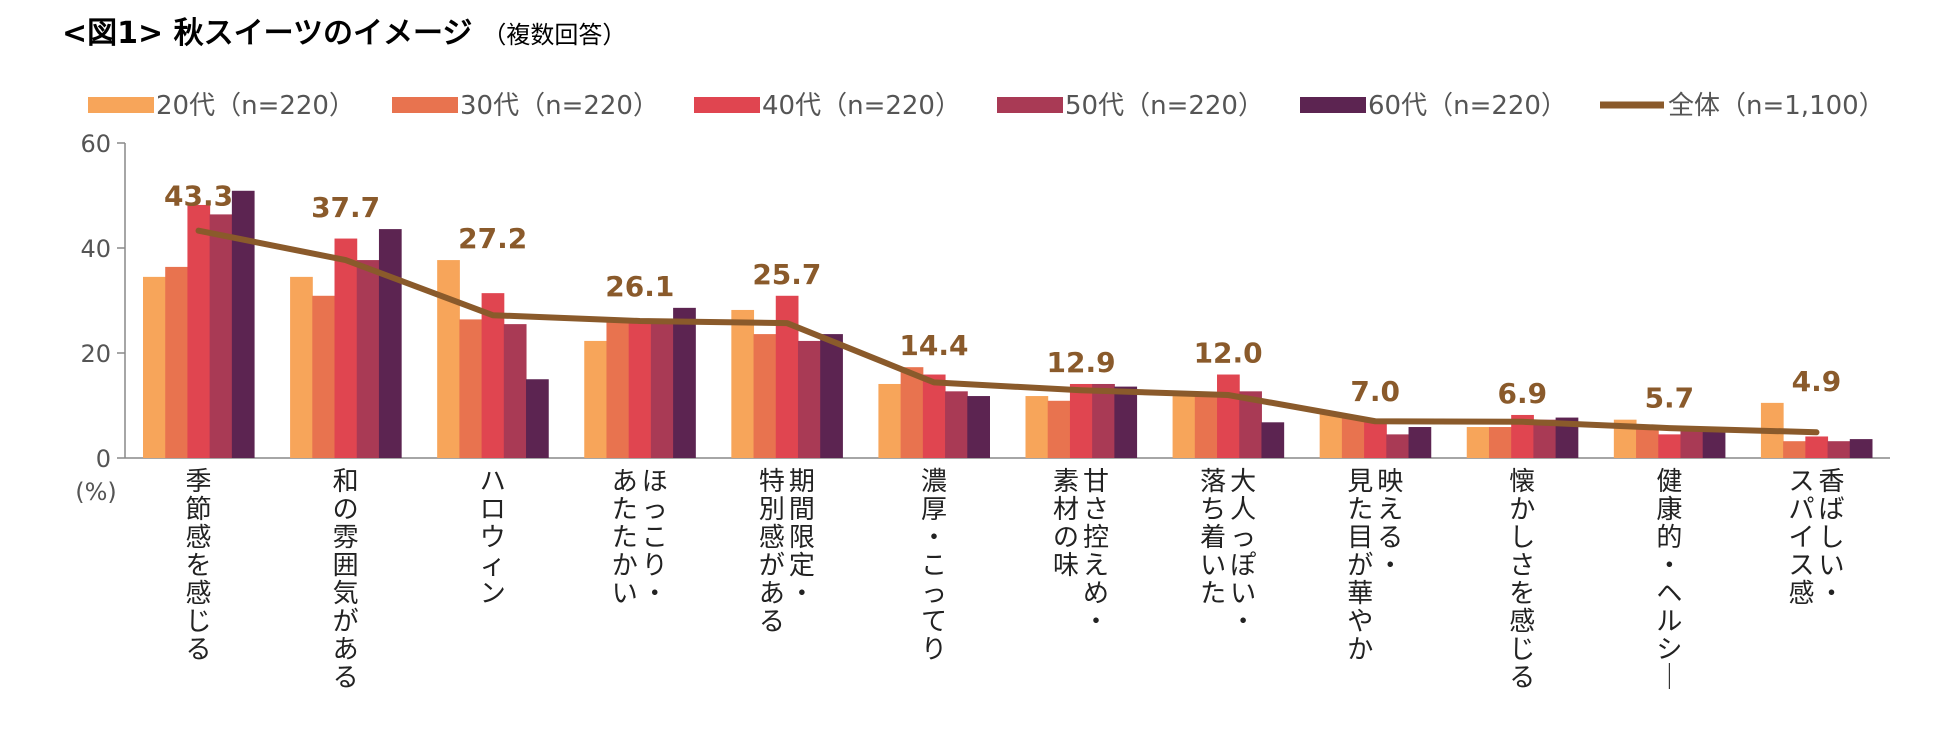 Image resolution: width=1950 pixels, height=756 pixels. I want to click on bar-s3-c2, so click(346, 348).